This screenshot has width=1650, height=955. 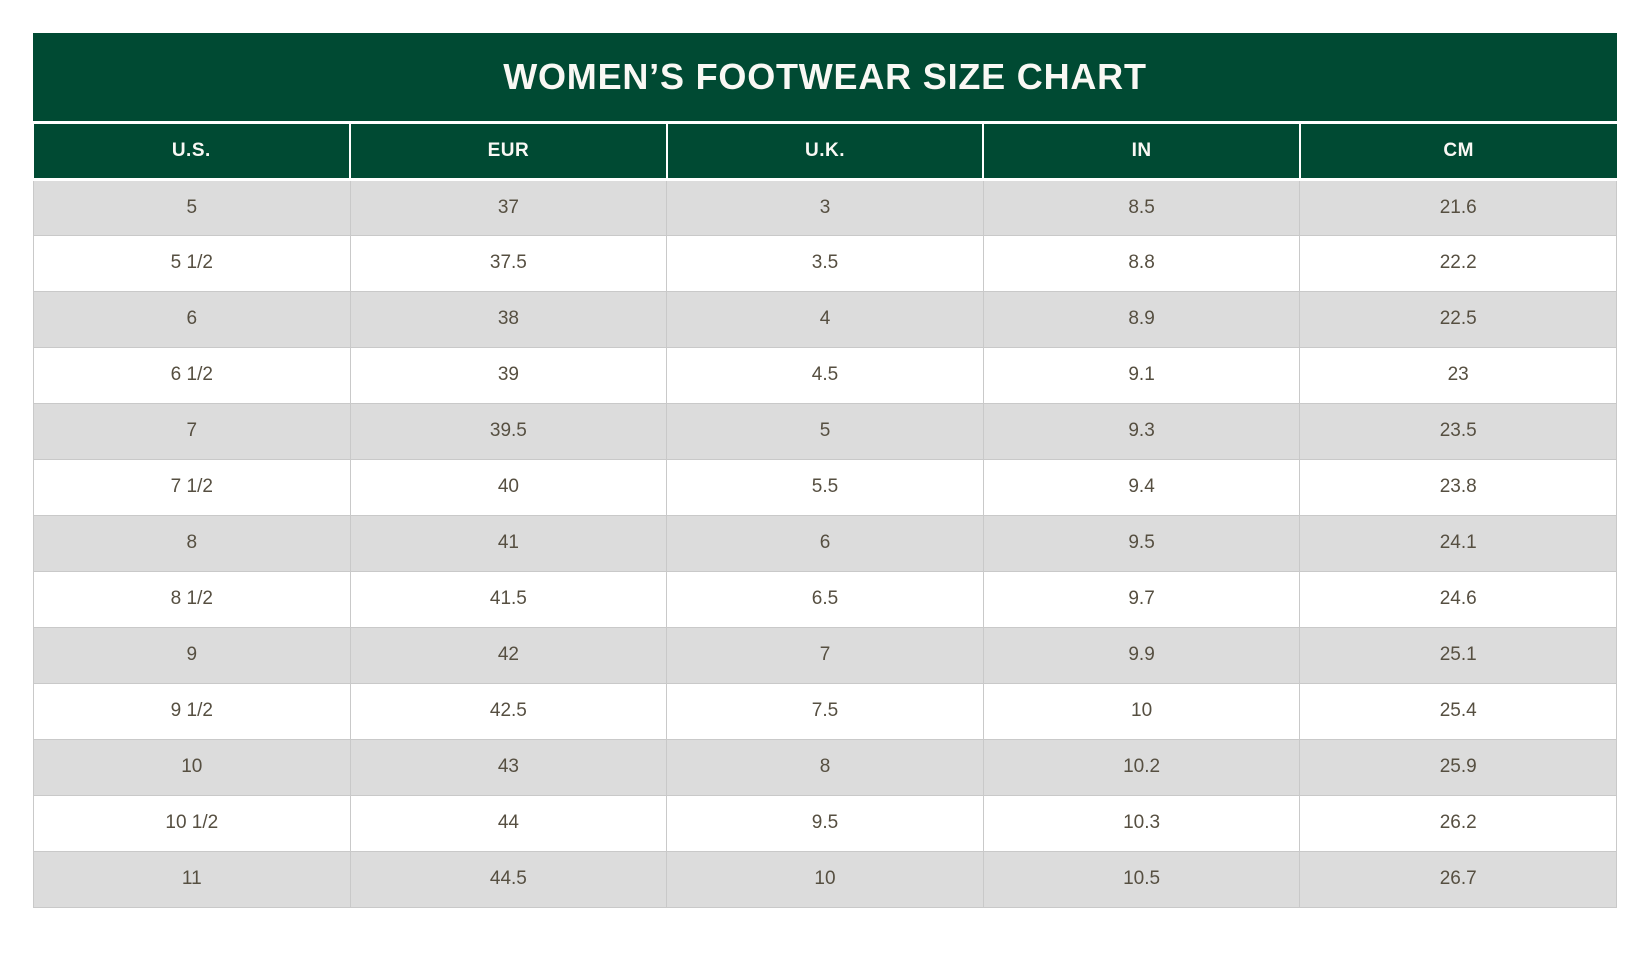 What do you see at coordinates (508, 319) in the screenshot?
I see `table-cell: 38` at bounding box center [508, 319].